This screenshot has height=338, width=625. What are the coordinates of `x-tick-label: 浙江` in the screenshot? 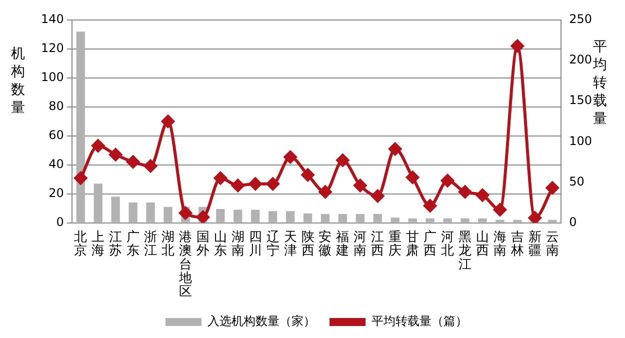 It's located at (151, 244).